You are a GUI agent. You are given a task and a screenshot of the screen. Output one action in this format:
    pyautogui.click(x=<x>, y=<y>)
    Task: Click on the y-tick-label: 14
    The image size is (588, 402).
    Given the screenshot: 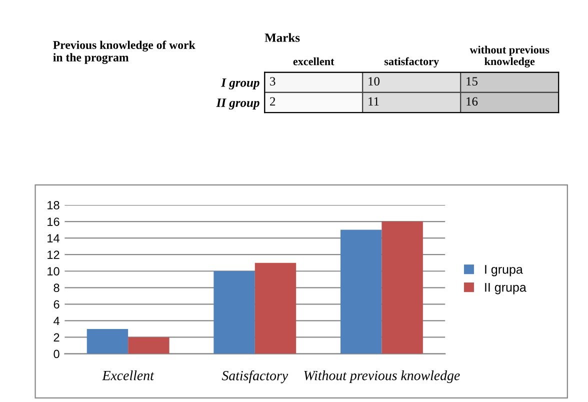 What is the action you would take?
    pyautogui.click(x=54, y=238)
    